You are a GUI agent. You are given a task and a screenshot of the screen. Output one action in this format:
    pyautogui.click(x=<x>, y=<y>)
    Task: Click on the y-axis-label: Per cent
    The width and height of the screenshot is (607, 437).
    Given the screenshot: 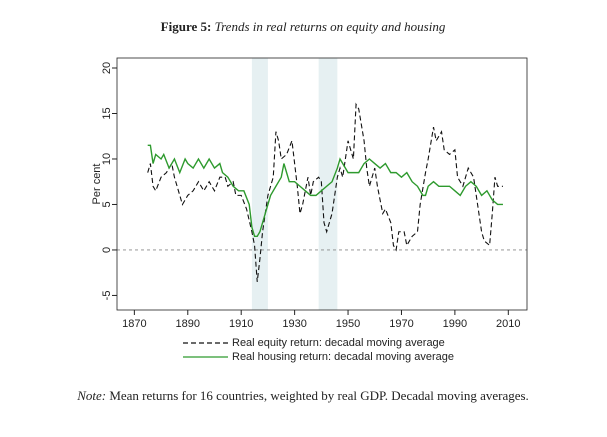 What is the action you would take?
    pyautogui.click(x=97, y=184)
    